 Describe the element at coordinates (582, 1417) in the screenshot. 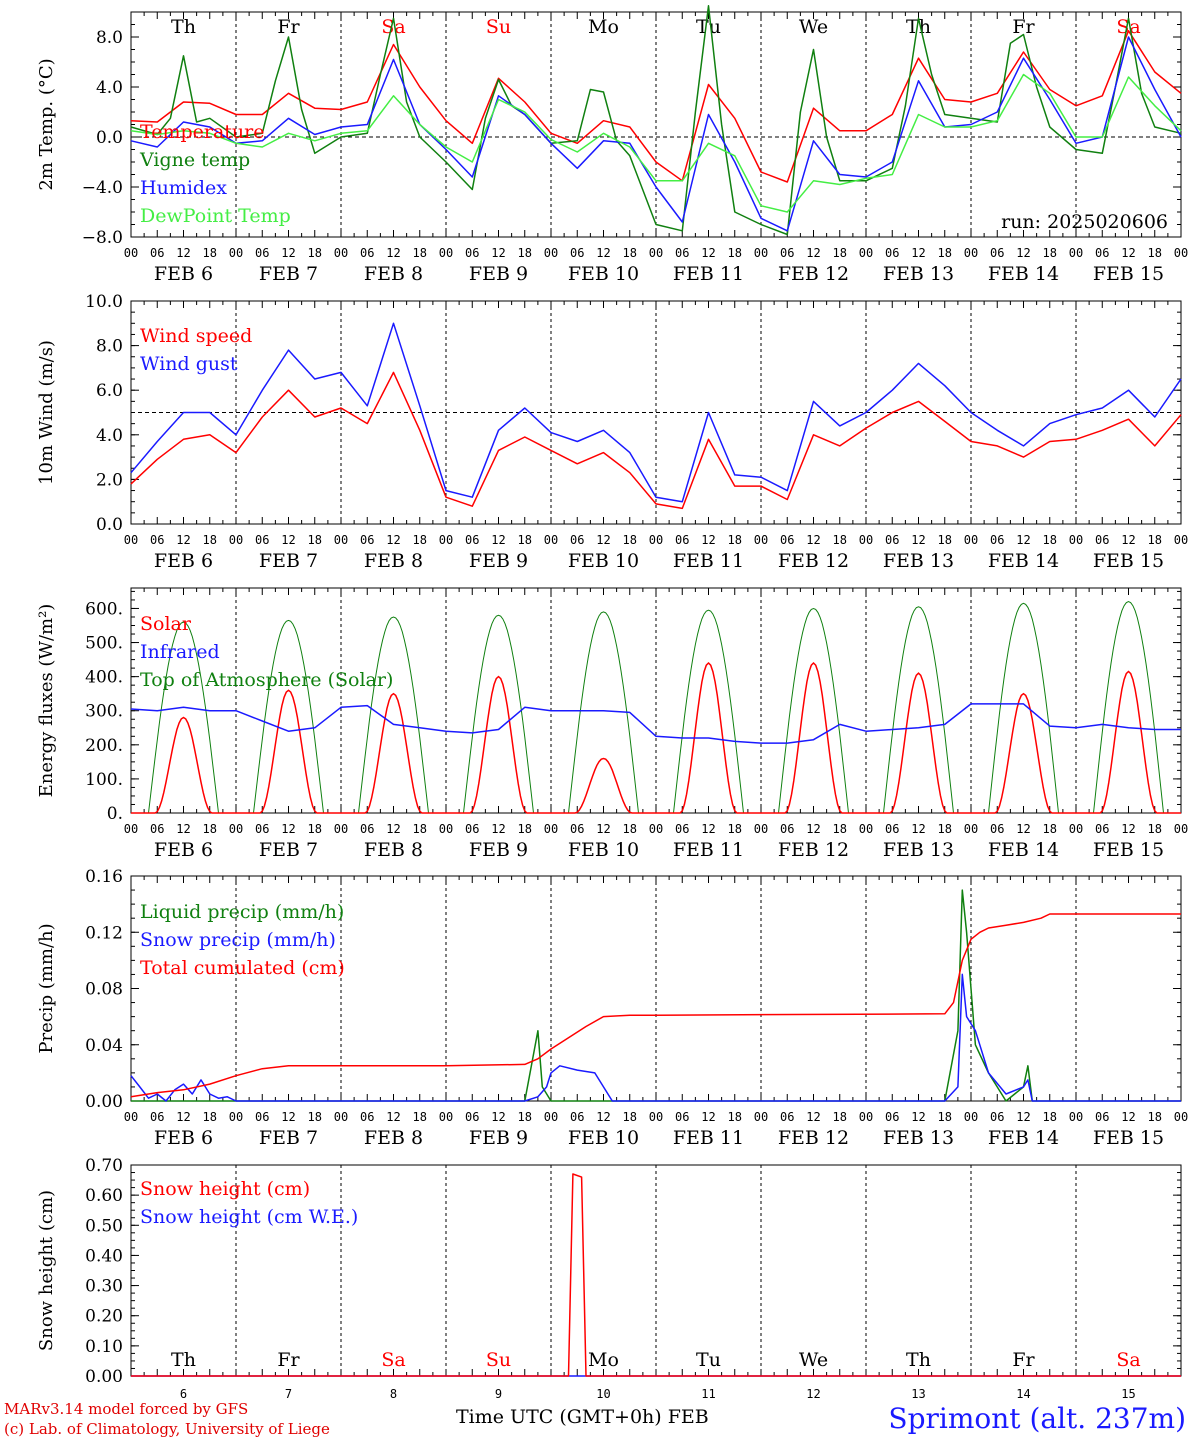

I see `x-axis-title: Time UTC (GMT+0h) FEB` at that location.